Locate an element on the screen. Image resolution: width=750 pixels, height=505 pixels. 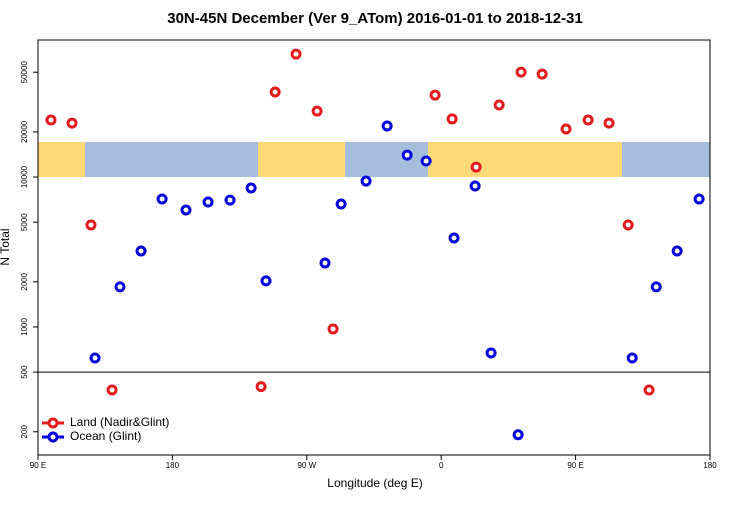
y-tick-label: 2000 is located at coordinates (24, 281).